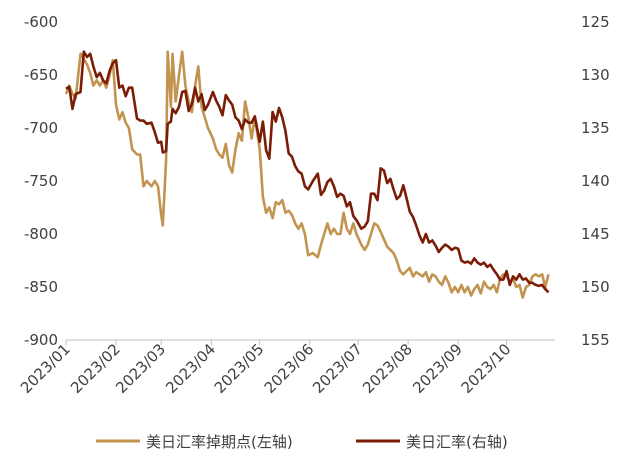 This screenshot has width=623, height=473. What do you see at coordinates (41, 340) in the screenshot?
I see `left-tick-label: -900` at bounding box center [41, 340].